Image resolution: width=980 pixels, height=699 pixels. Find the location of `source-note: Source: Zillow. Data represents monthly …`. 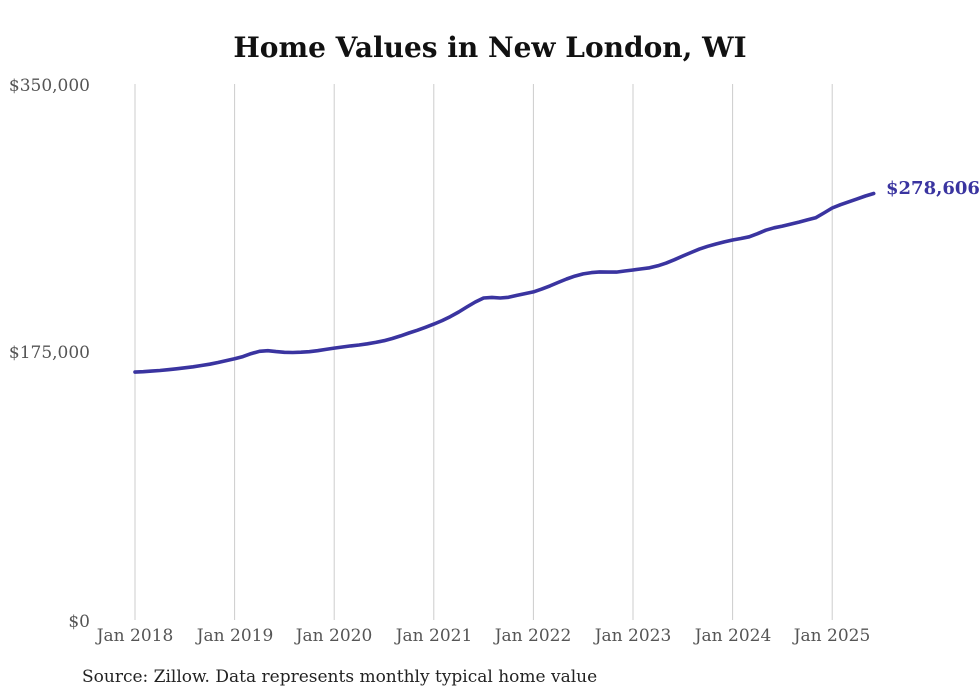

source-note: Source: Zillow. Data represents monthly … is located at coordinates (339, 677).